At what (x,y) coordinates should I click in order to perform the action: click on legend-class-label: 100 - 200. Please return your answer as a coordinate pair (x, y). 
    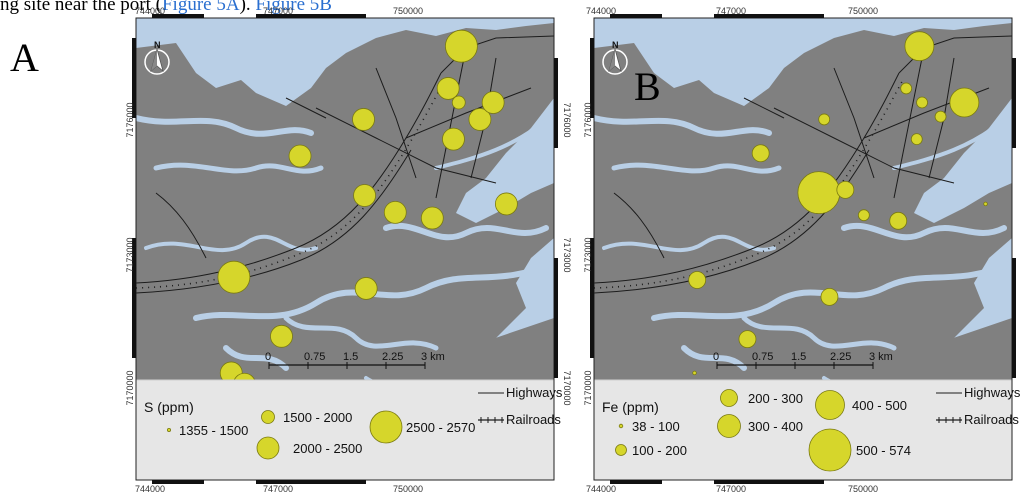
    Looking at the image, I should click on (659, 450).